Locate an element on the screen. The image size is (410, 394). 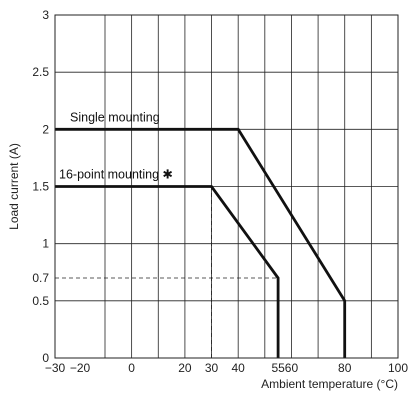
x-tick-label: −30 is located at coordinates (55, 368).